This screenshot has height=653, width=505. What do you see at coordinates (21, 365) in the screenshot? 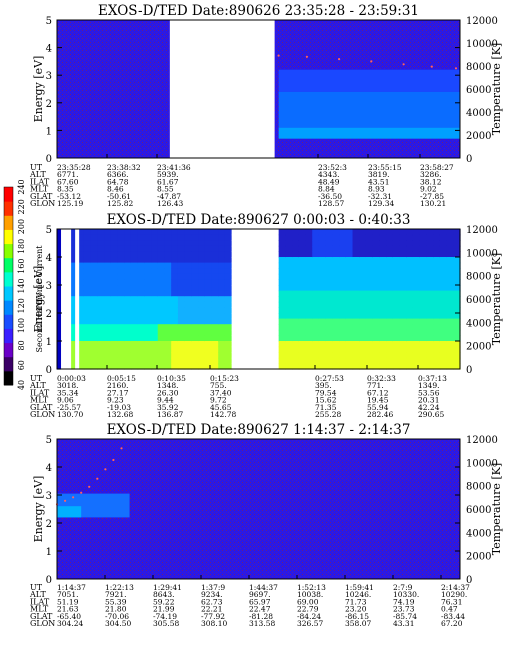
I see `colorbar-tick-label: 60` at bounding box center [21, 365].